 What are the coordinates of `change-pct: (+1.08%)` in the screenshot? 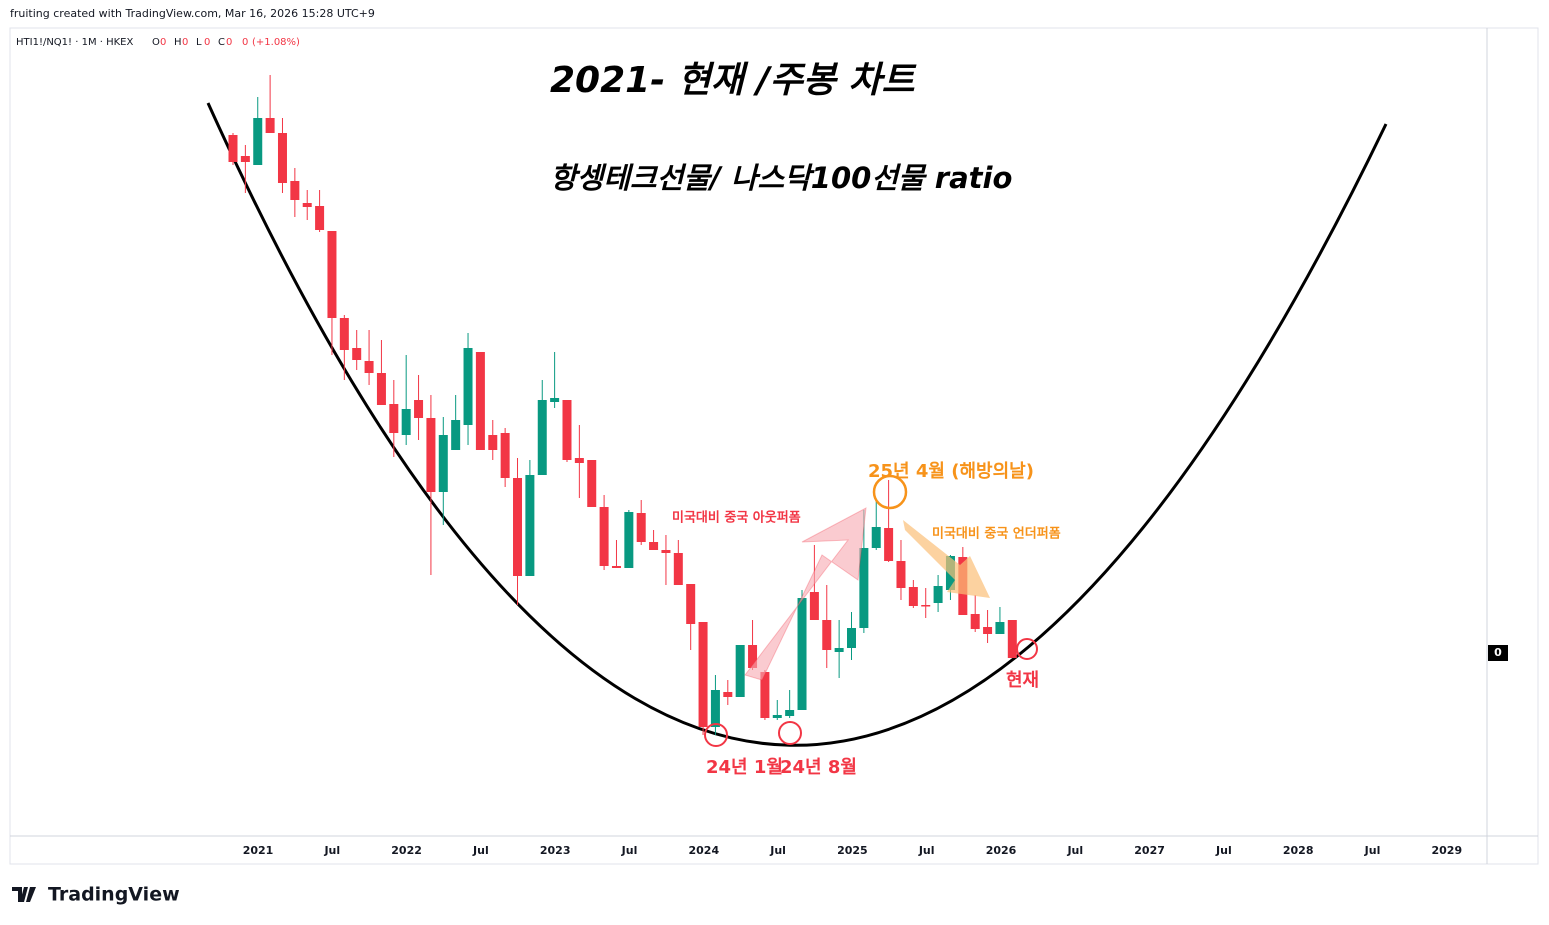 It's located at (276, 42).